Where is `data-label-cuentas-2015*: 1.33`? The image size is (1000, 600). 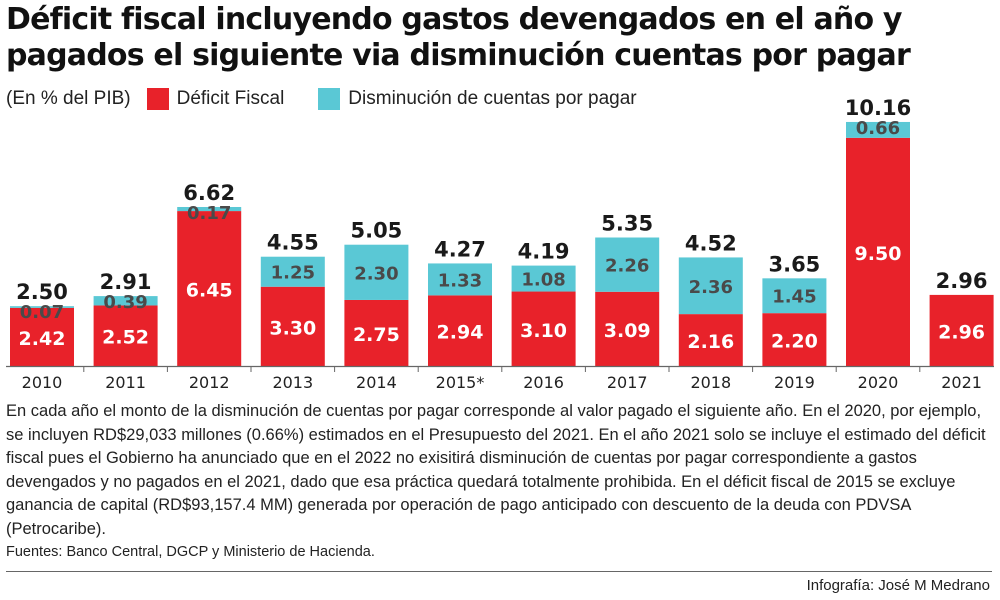
data-label-cuentas-2015*: 1.33 is located at coordinates (460, 280).